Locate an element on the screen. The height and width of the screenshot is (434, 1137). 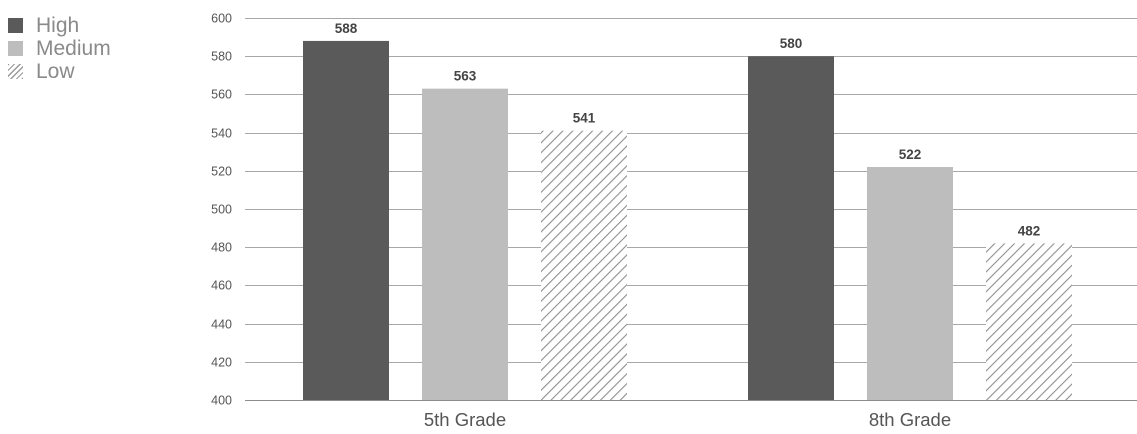
legend-item-low: Low is located at coordinates (59, 71).